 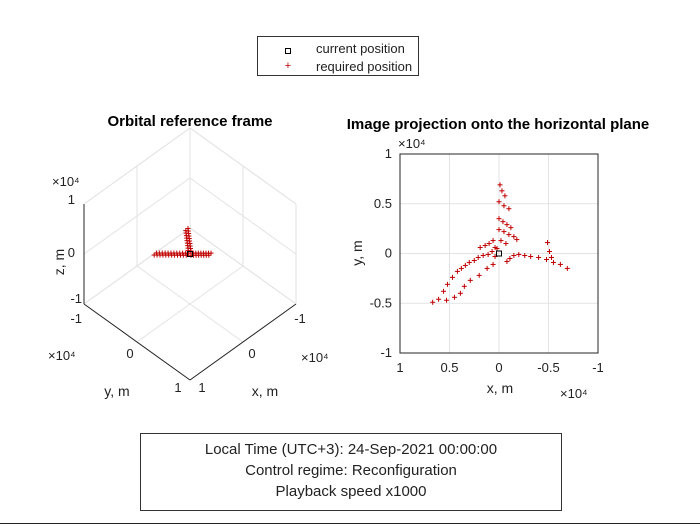 What do you see at coordinates (76, 318) in the screenshot?
I see `plot1-y-tick-a: -1` at bounding box center [76, 318].